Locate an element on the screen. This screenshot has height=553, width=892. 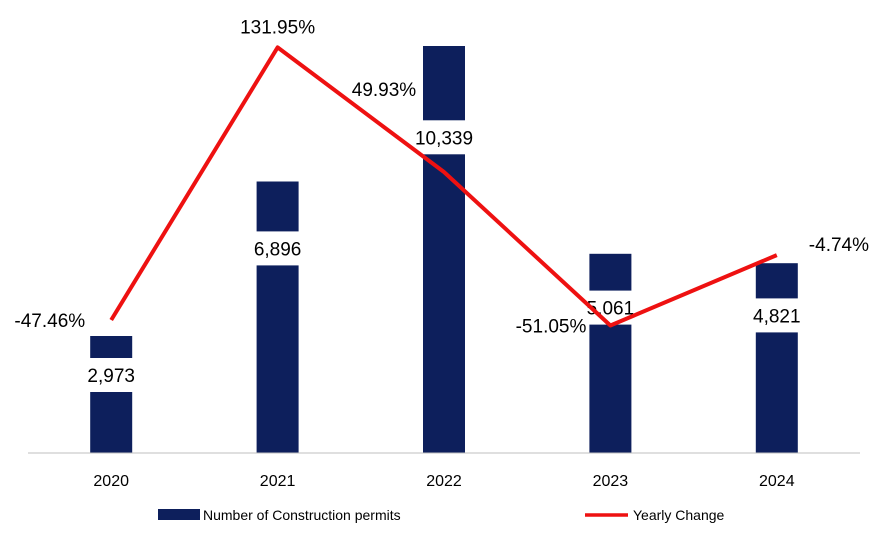
bar-2022 is located at coordinates (444, 249).